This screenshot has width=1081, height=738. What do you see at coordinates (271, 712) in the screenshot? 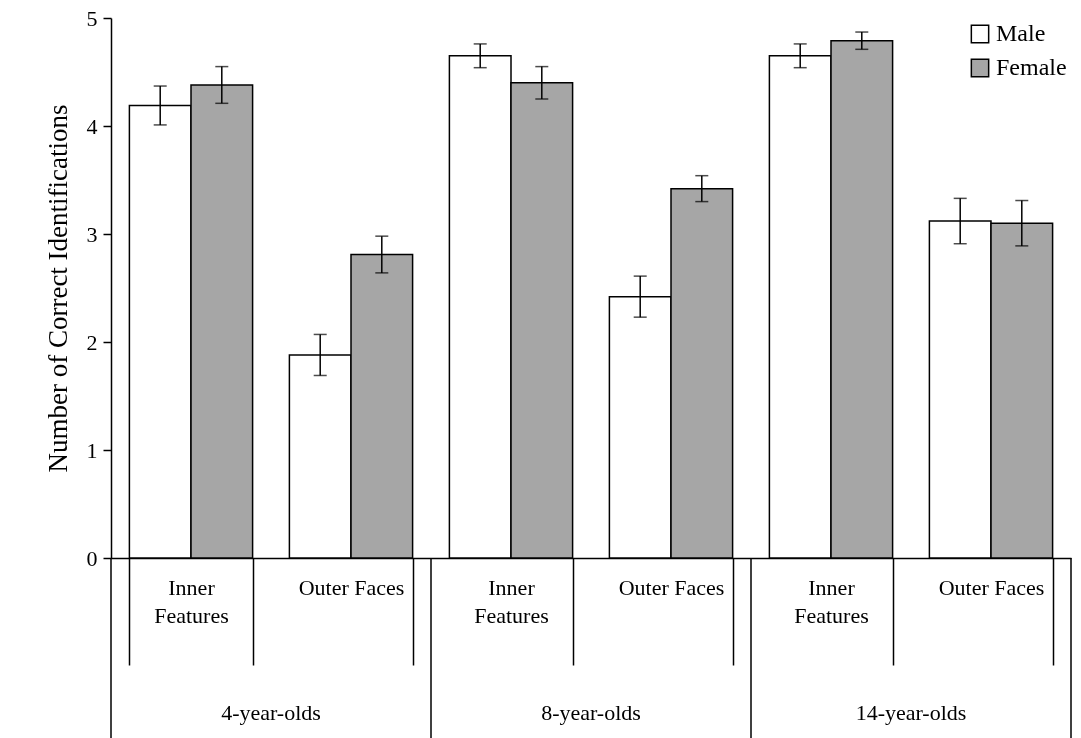
I see `text: 4-year-olds` at bounding box center [271, 712].